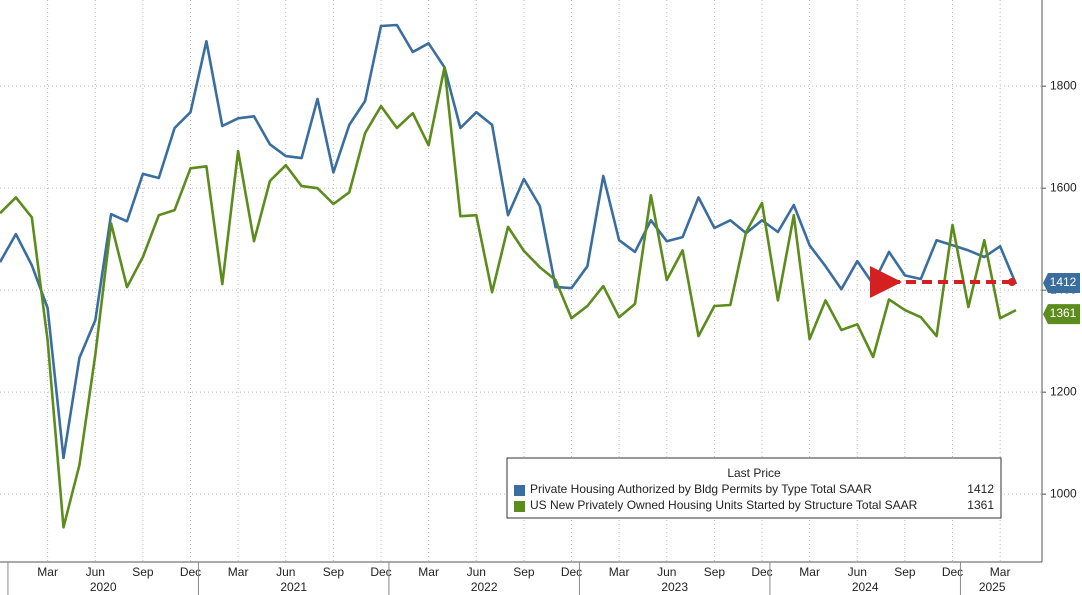  What do you see at coordinates (992, 587) in the screenshot?
I see `year-label: 2025` at bounding box center [992, 587].